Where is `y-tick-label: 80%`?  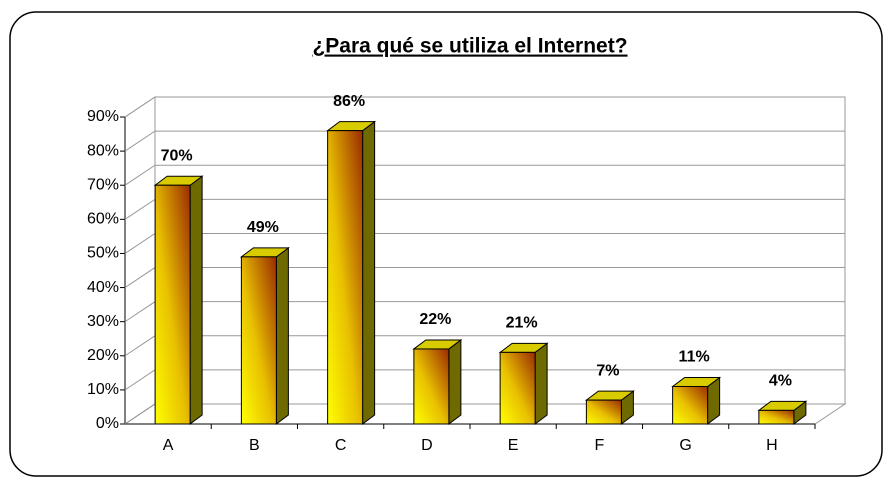
y-tick-label: 80% is located at coordinates (103, 150).